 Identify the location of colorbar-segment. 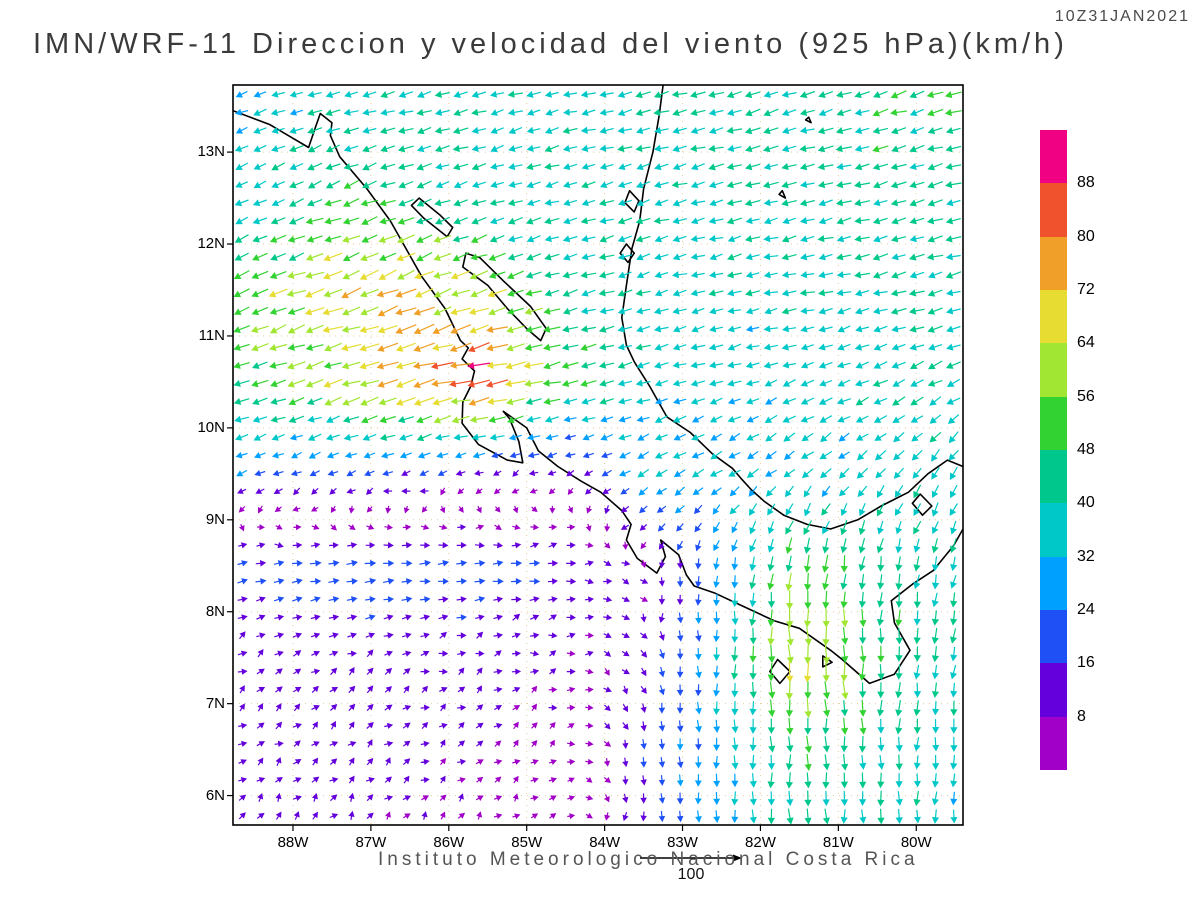
(1053, 530).